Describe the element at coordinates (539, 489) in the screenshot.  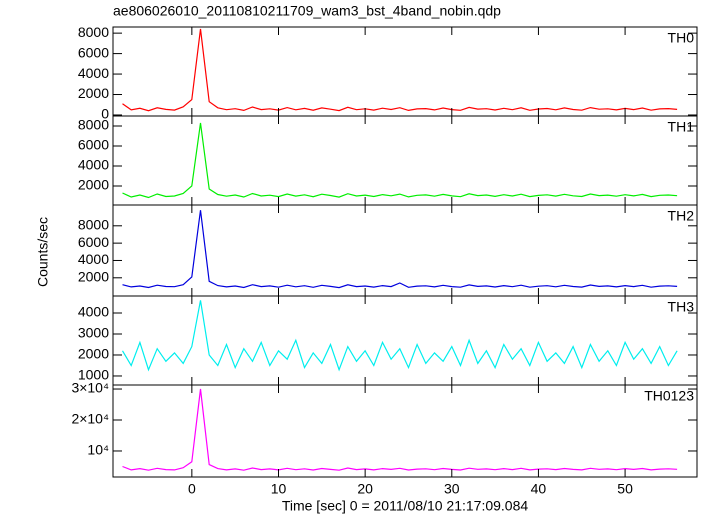
I see `x-tick-label: 40` at that location.